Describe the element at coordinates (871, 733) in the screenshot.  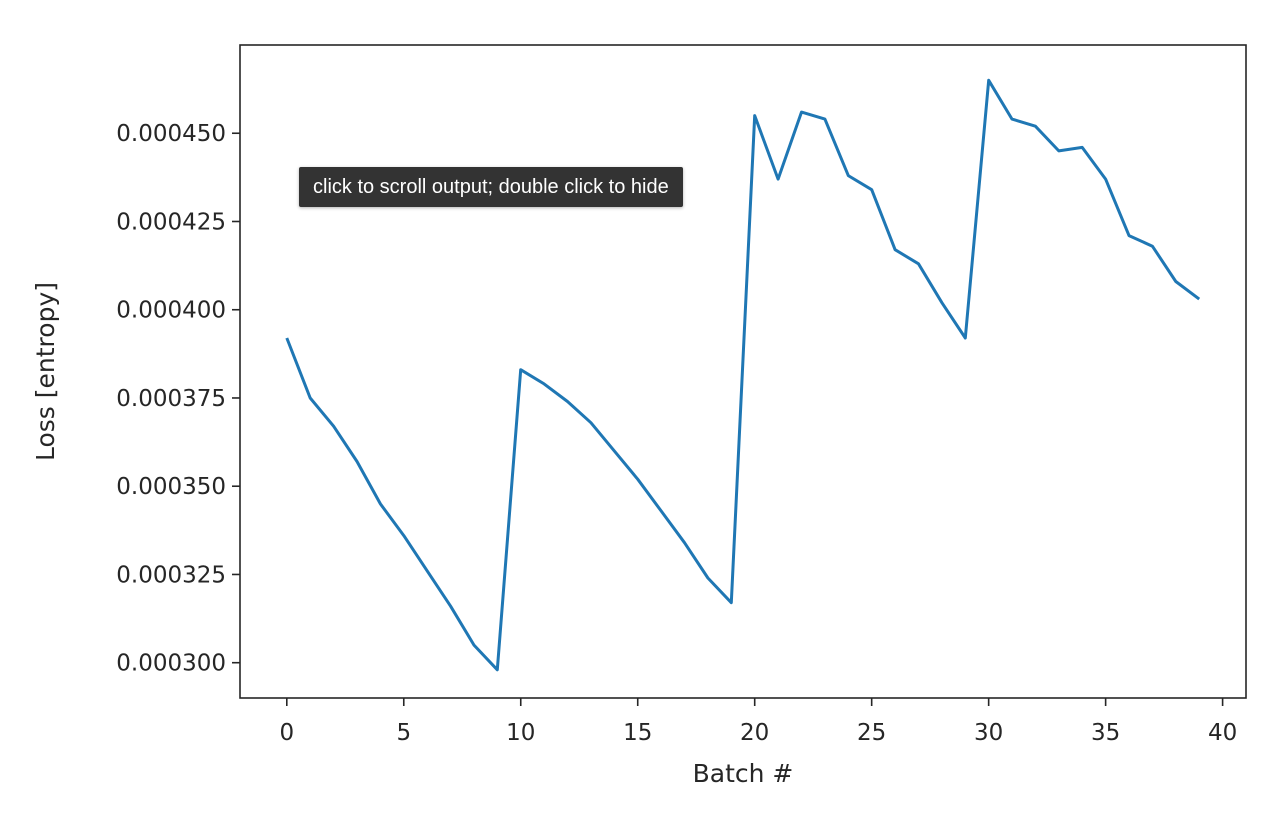
I see `x-tick-label: 25` at that location.